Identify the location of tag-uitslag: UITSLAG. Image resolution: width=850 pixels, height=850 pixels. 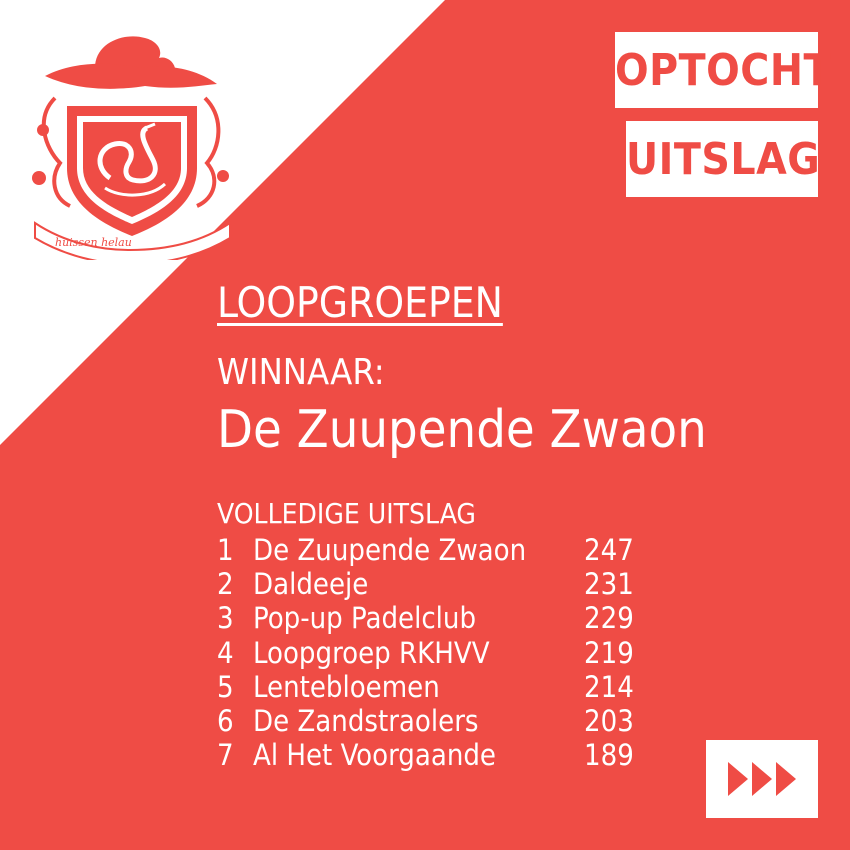
(723, 159).